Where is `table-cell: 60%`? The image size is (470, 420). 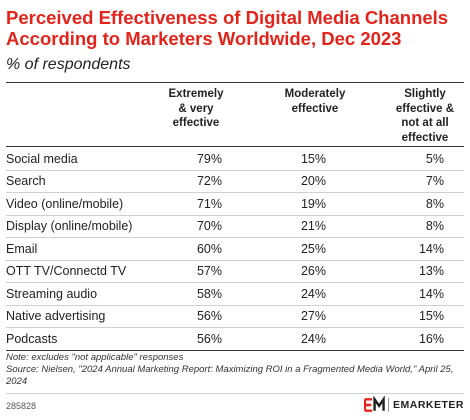 table-cell: 60% is located at coordinates (209, 248).